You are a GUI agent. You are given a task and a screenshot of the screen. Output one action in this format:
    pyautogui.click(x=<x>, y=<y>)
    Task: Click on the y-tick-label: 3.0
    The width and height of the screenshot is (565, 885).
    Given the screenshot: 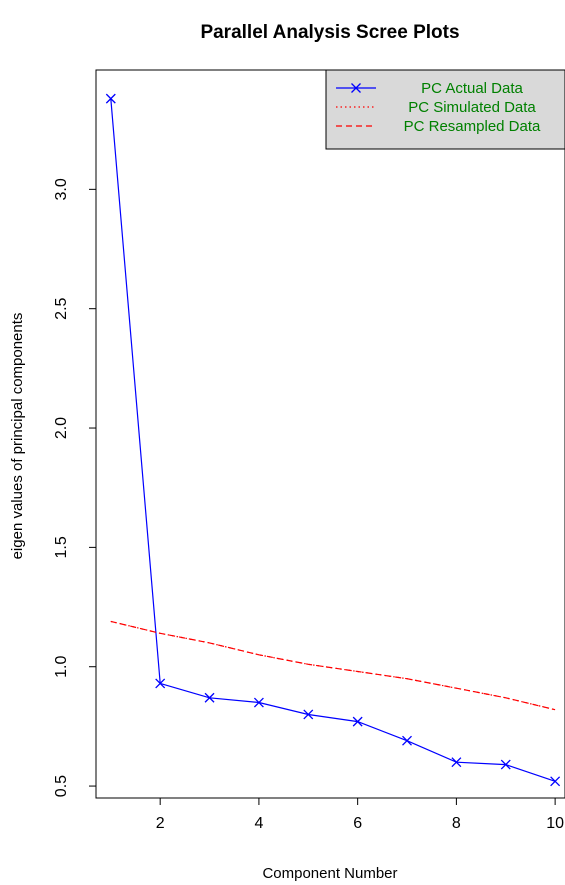 What is the action you would take?
    pyautogui.click(x=61, y=189)
    